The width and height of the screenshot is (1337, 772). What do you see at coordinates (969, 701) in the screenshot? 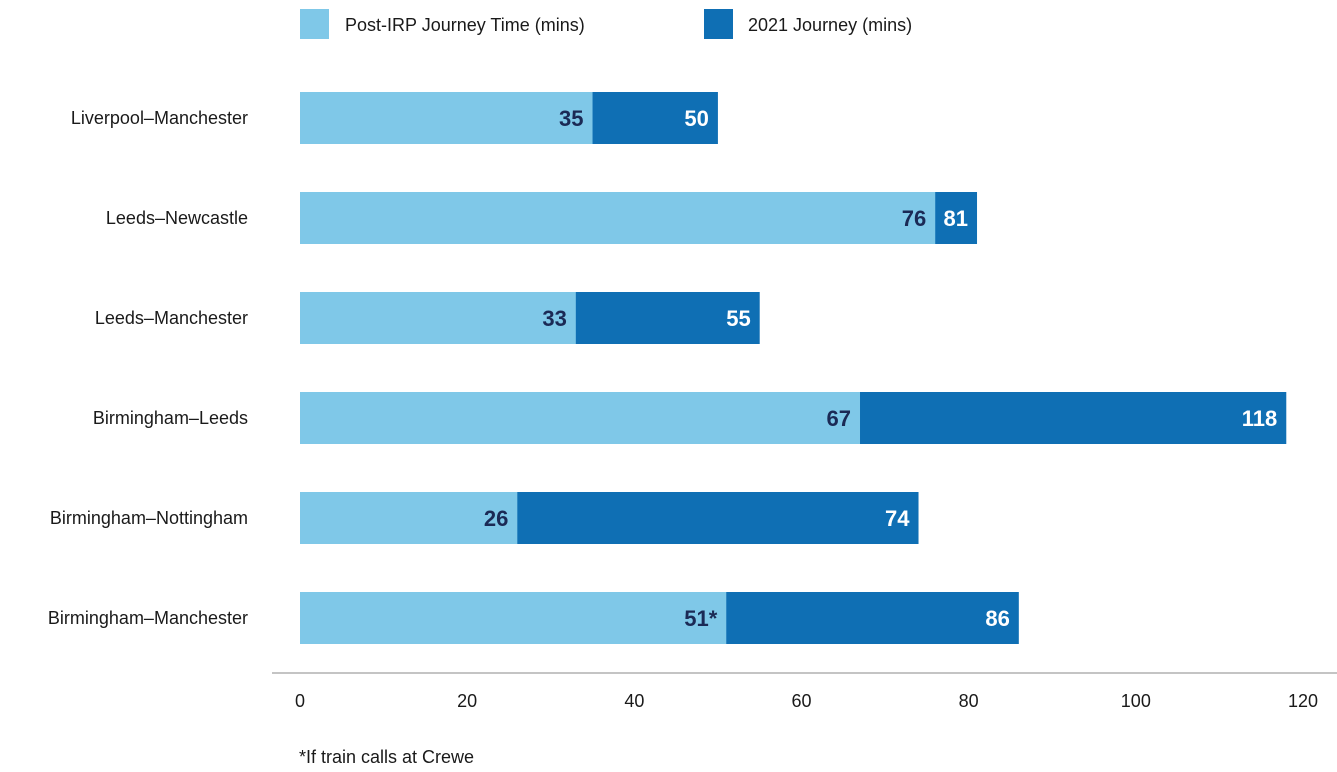
I see `x-tick-label: 80` at bounding box center [969, 701].